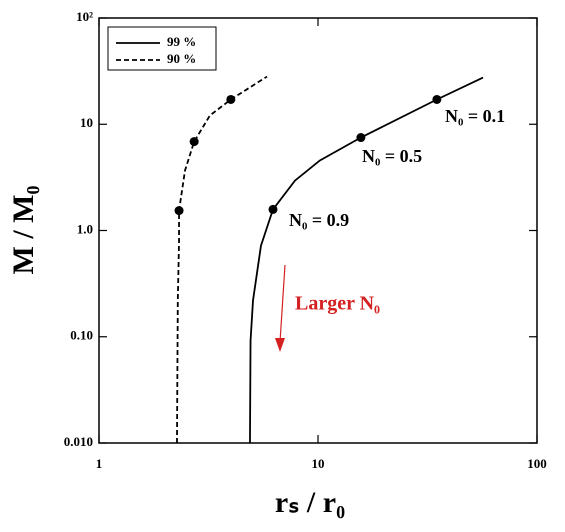  What do you see at coordinates (181, 58) in the screenshot?
I see `legend-label: 90 %` at bounding box center [181, 58].